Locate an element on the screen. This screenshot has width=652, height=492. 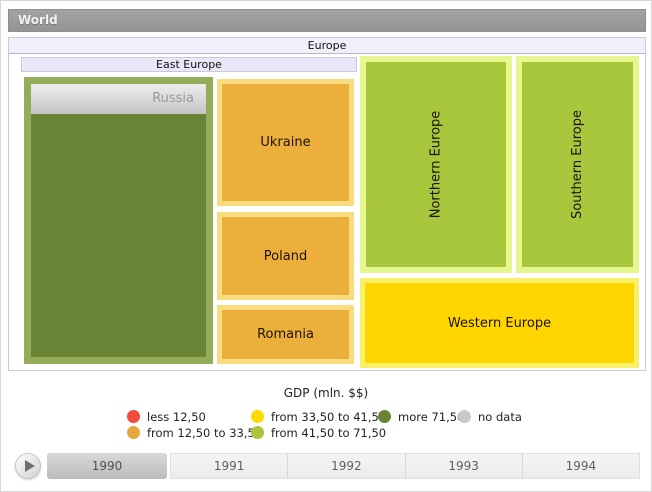
legend-swatch-gray is located at coordinates (464, 416).